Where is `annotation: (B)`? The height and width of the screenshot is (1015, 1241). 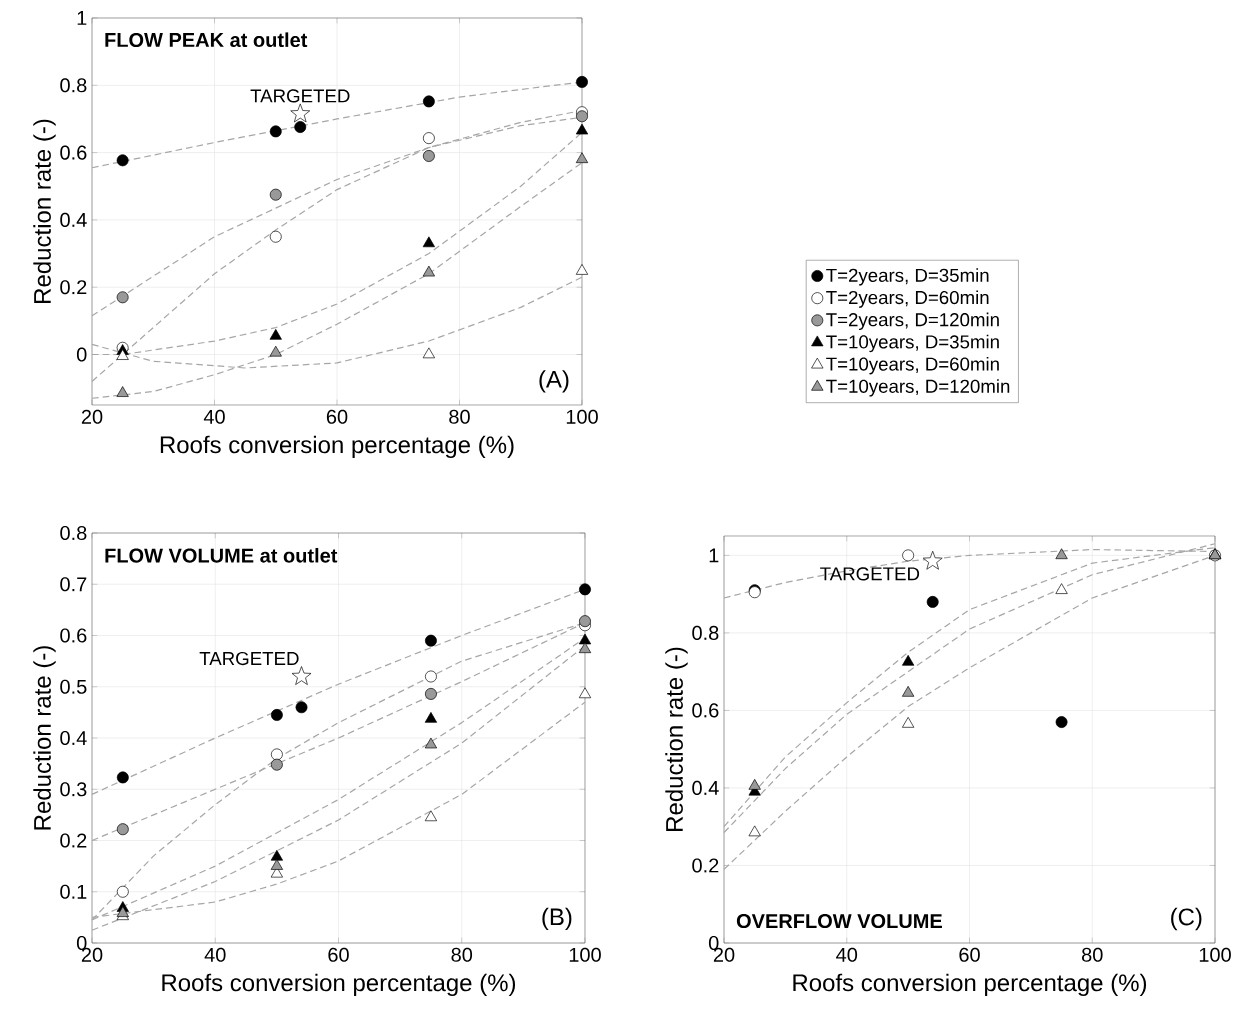
annotation: (B) is located at coordinates (557, 919).